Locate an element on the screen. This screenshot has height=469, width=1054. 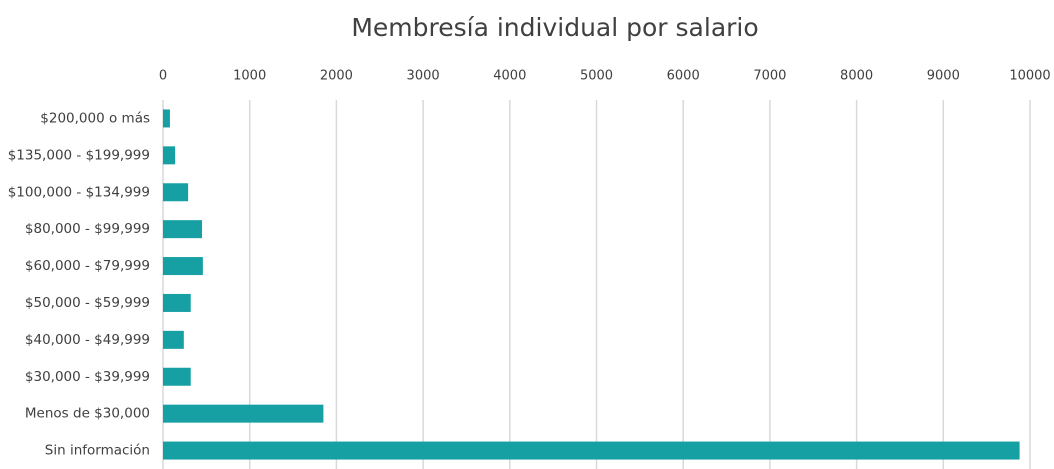
x-tick-label: 7000 is located at coordinates (769, 76).